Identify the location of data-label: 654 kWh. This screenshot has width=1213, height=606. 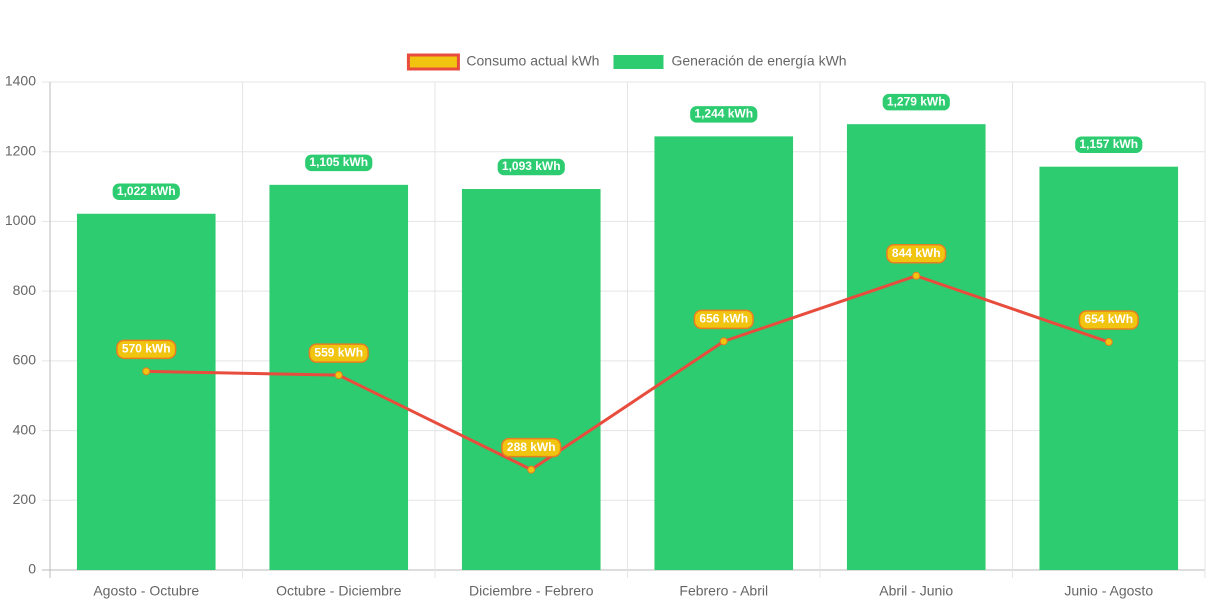
(1108, 319).